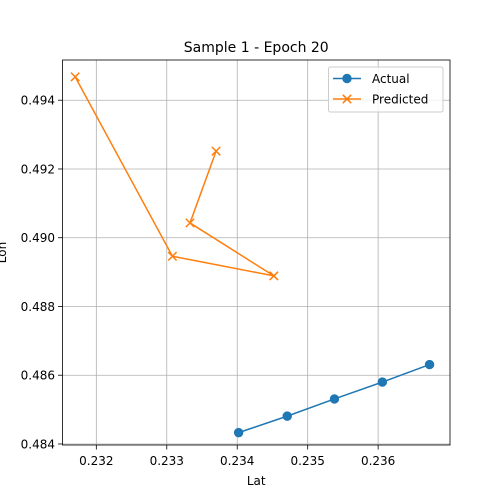  What do you see at coordinates (256, 48) in the screenshot?
I see `chart-title: Sample 1 - Epoch 20` at bounding box center [256, 48].